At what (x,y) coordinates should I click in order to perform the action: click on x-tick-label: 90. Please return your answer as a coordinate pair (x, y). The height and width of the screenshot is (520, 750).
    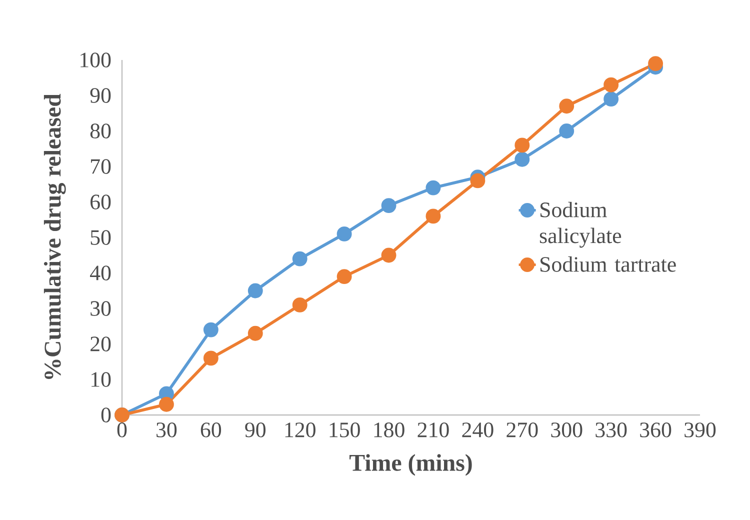
    Looking at the image, I should click on (255, 430).